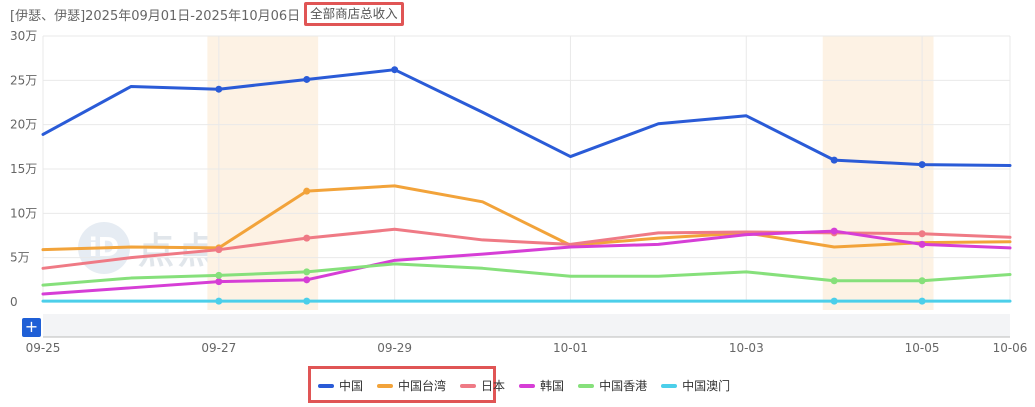  What do you see at coordinates (623, 386) in the screenshot?
I see `legend-label: 中国香港` at bounding box center [623, 386].